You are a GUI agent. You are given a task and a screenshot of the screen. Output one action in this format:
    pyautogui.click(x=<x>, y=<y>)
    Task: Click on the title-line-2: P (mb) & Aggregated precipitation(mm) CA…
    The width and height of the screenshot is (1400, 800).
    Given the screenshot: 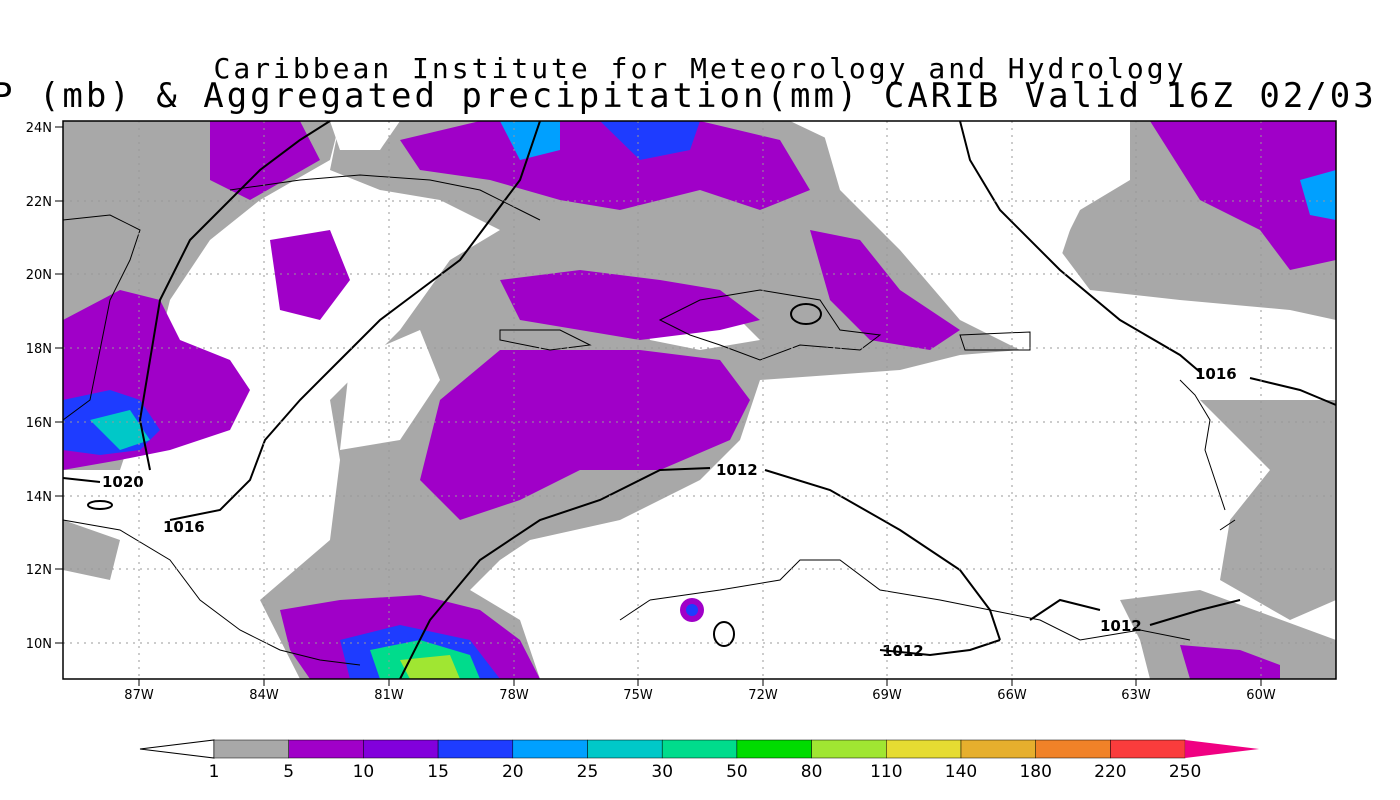 What is the action you would take?
    pyautogui.click(x=700, y=96)
    